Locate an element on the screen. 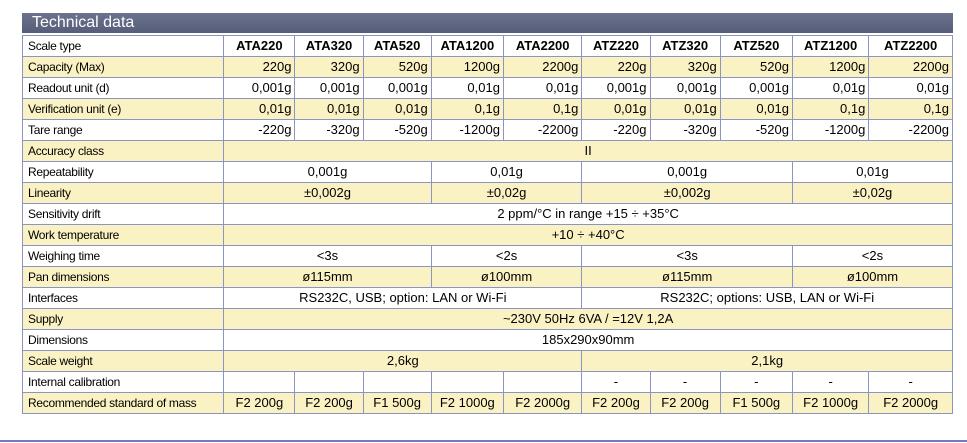 Image resolution: width=967 pixels, height=443 pixels. row-label: Internal calibration is located at coordinates (123, 382).